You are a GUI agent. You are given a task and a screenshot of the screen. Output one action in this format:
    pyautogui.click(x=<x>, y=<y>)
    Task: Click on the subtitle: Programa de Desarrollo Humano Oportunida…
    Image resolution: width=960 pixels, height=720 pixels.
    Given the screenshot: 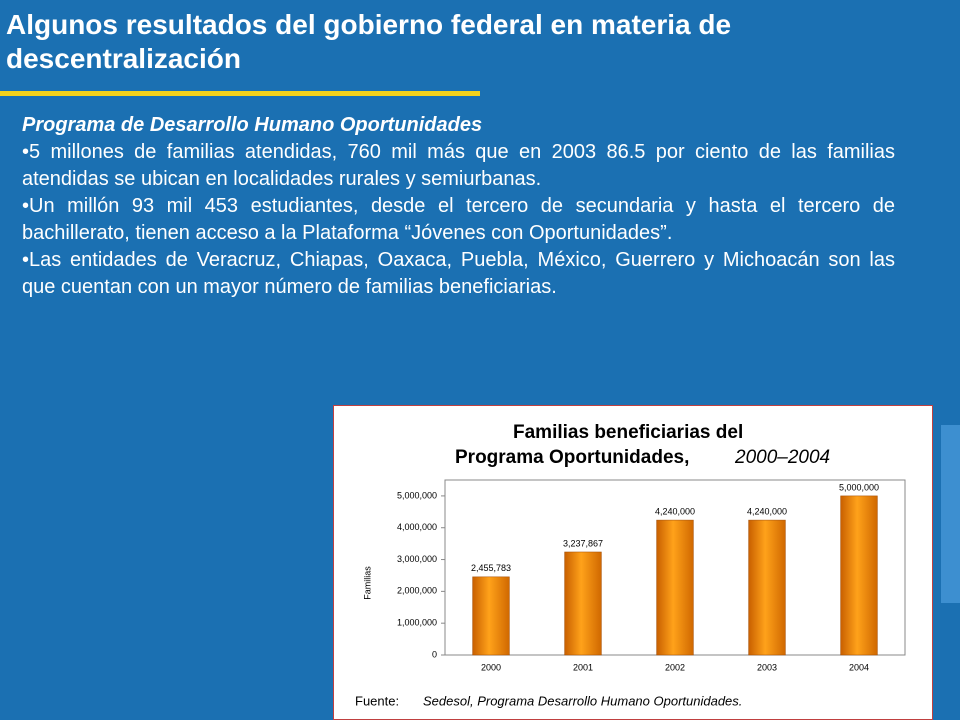 What is the action you would take?
    pyautogui.click(x=252, y=125)
    